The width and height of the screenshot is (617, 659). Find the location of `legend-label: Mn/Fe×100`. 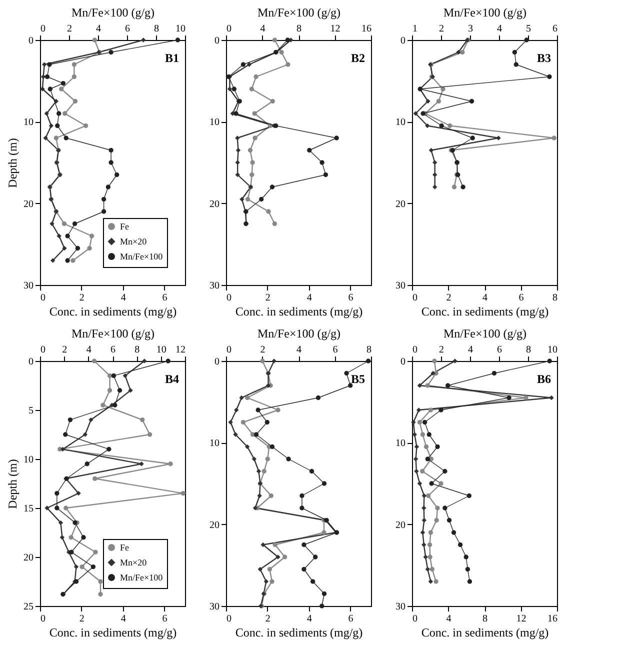

legend-label: Mn/Fe×100 is located at coordinates (142, 257).